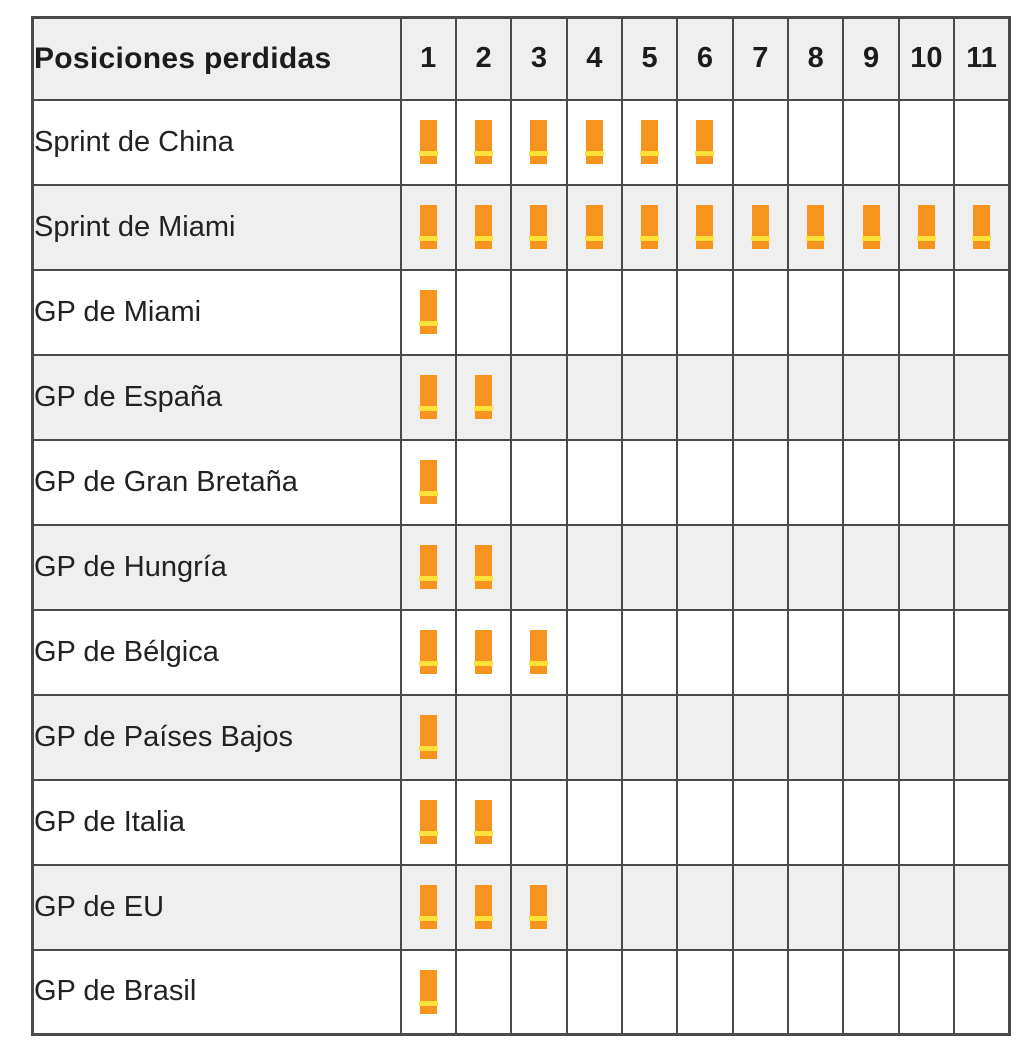 The image size is (1036, 1051). Describe the element at coordinates (216, 482) in the screenshot. I see `race-label: GP de Gran Bretaña` at that location.